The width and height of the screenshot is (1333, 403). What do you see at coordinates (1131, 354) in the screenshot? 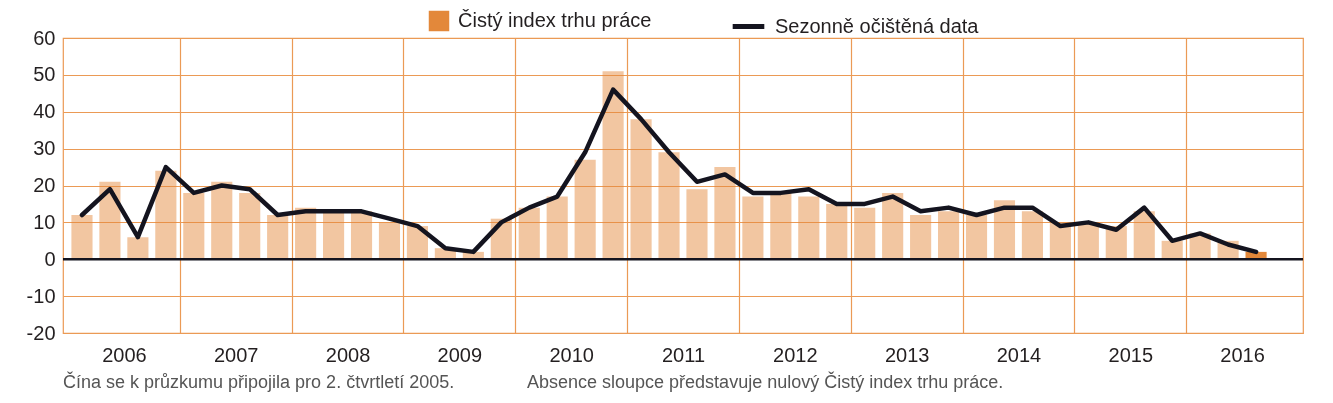
I see `x-tick-label: 2015` at bounding box center [1131, 354].